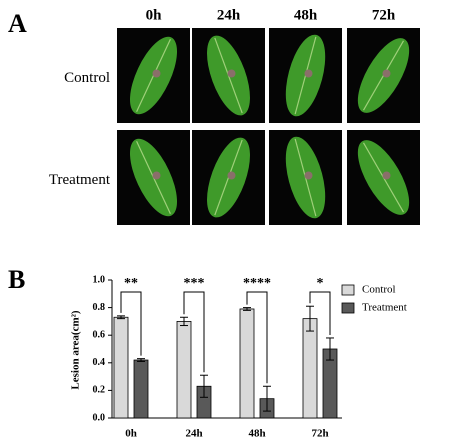  I want to click on column-label: 0h, so click(154, 15).